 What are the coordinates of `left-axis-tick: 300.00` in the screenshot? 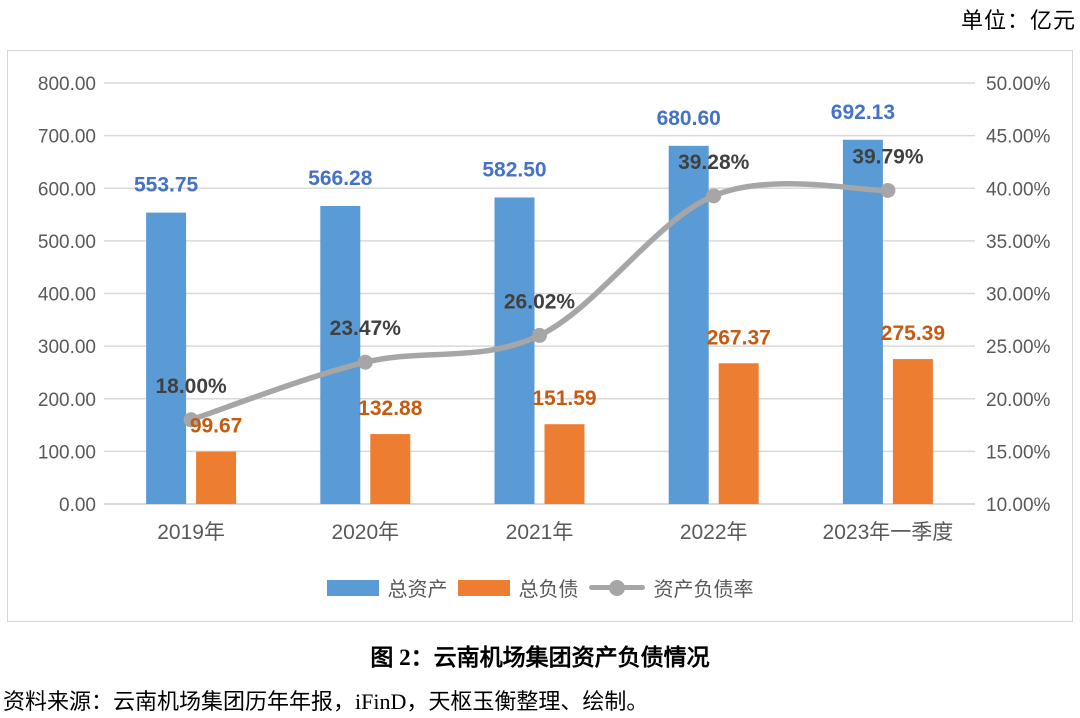 It's located at (67, 347).